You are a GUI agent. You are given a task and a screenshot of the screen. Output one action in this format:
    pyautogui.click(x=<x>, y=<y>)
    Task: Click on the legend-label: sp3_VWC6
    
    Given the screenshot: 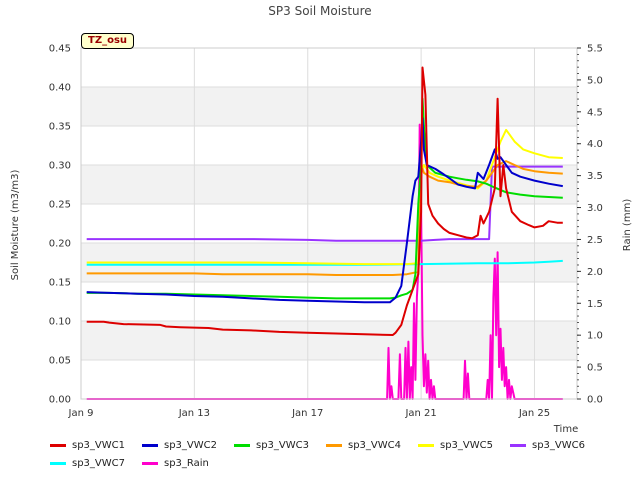 What is the action you would take?
    pyautogui.click(x=558, y=445)
    